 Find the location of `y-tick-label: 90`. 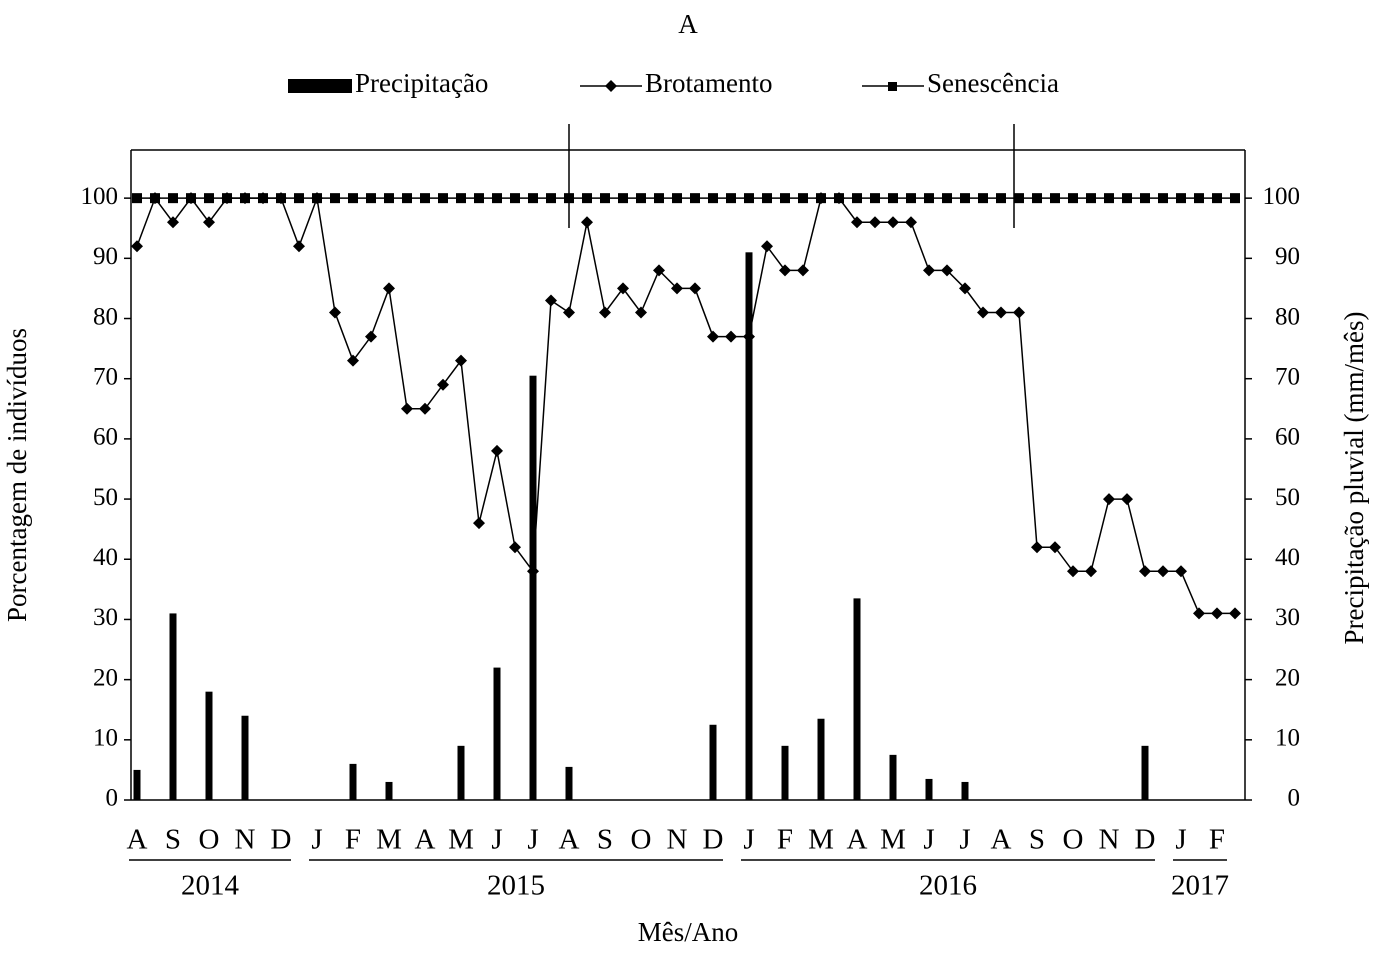

y-tick-label: 90 is located at coordinates (105, 256).